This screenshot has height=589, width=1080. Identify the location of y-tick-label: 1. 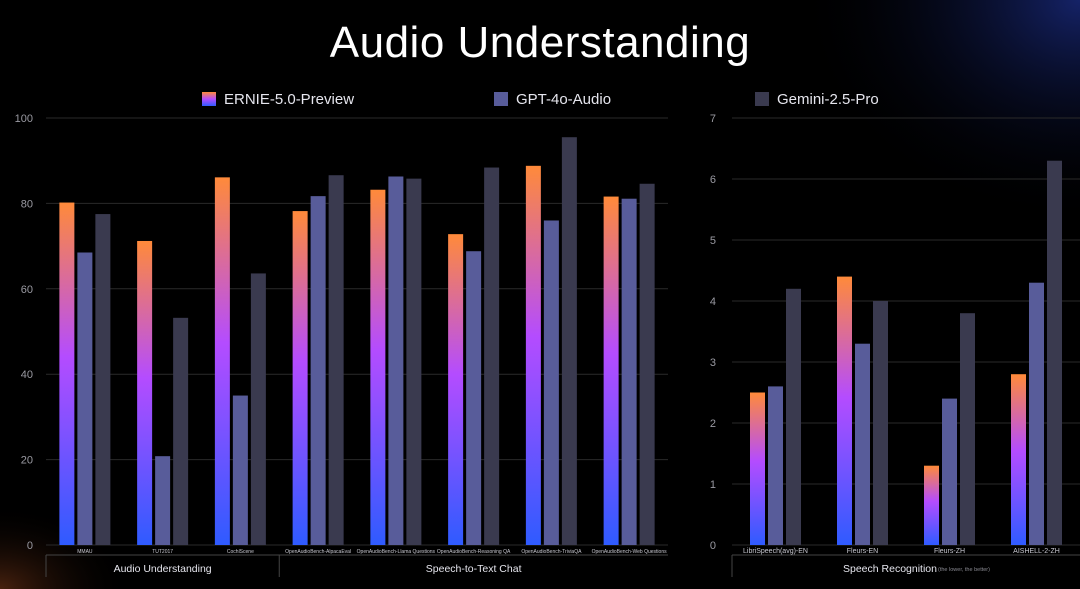
(713, 485).